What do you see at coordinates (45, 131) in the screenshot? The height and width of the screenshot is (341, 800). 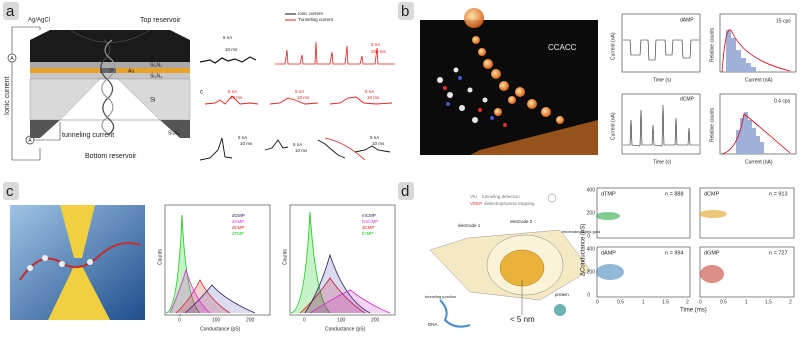 I see `wire` at bounding box center [45, 131].